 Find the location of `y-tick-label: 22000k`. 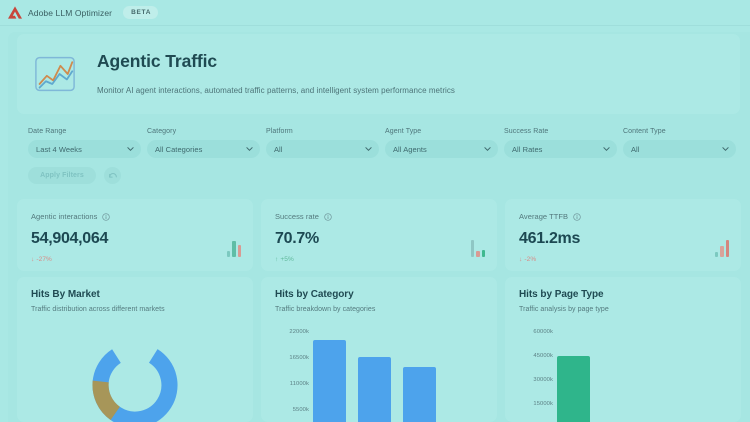

y-tick-label: 22000k is located at coordinates (299, 332).